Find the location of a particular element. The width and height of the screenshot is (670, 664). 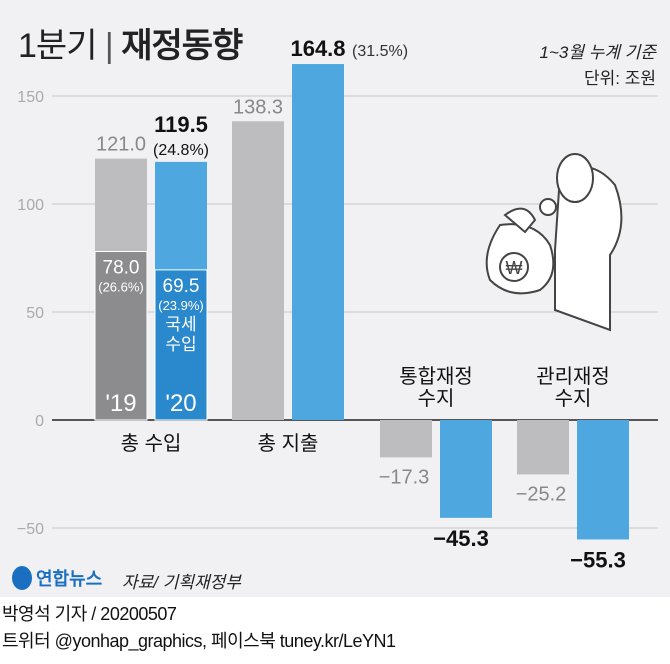

value-label: 121.0 is located at coordinates (121, 145).